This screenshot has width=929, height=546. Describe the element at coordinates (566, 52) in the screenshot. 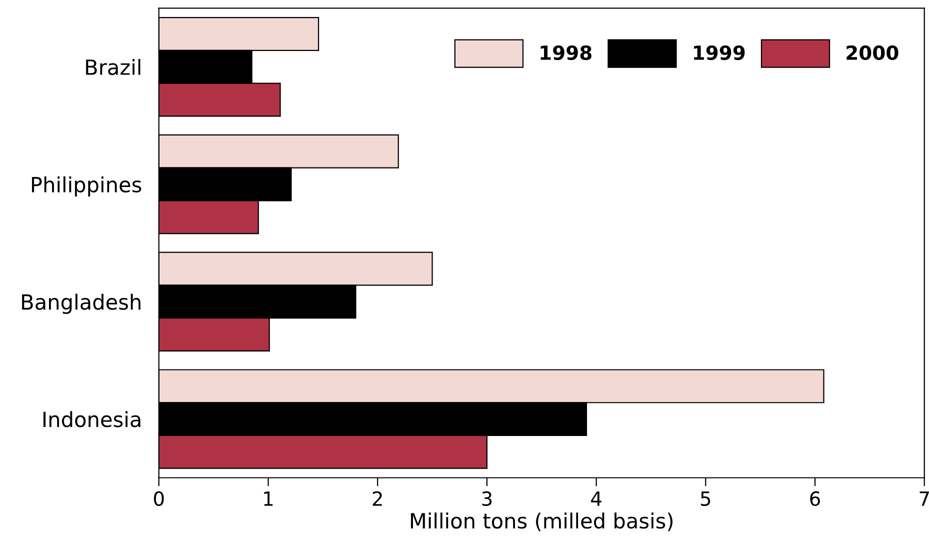

I see `legend-label: 1998` at that location.